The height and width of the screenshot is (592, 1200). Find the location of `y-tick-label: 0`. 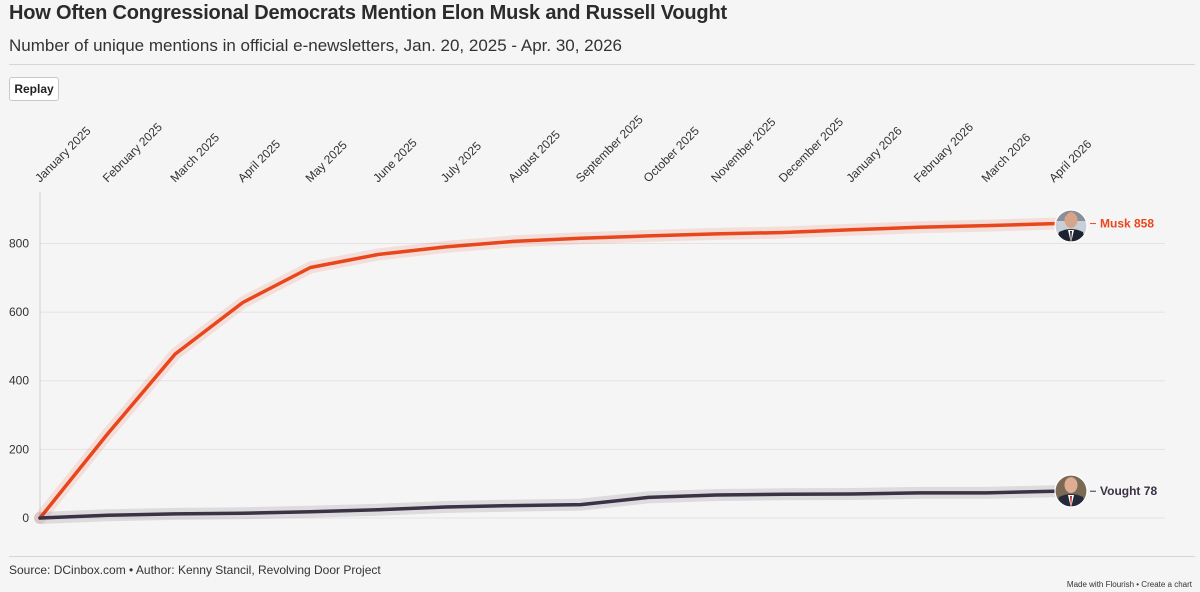

y-tick-label: 0 is located at coordinates (25, 518).